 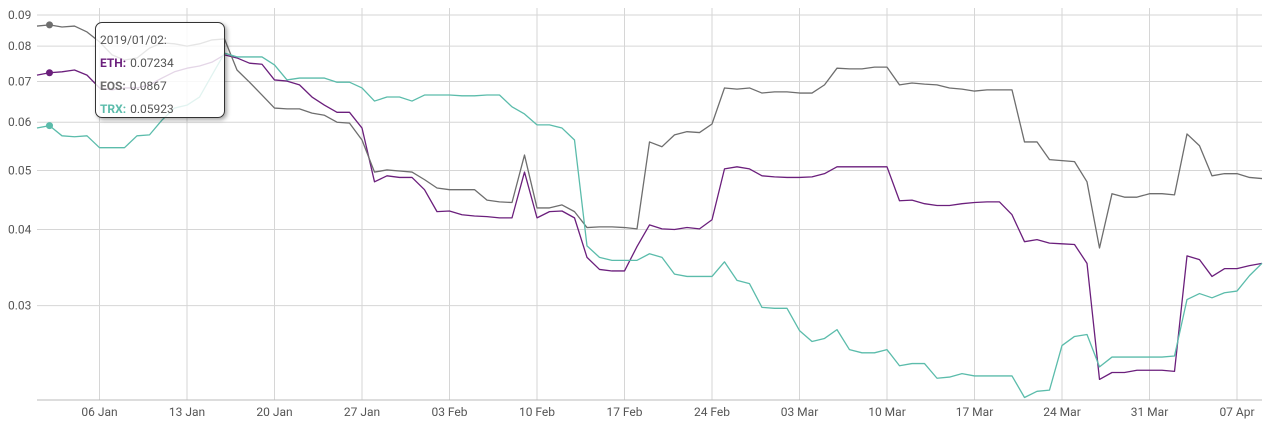 I want to click on y-tick-label: 0.03, so click(x=19, y=306).